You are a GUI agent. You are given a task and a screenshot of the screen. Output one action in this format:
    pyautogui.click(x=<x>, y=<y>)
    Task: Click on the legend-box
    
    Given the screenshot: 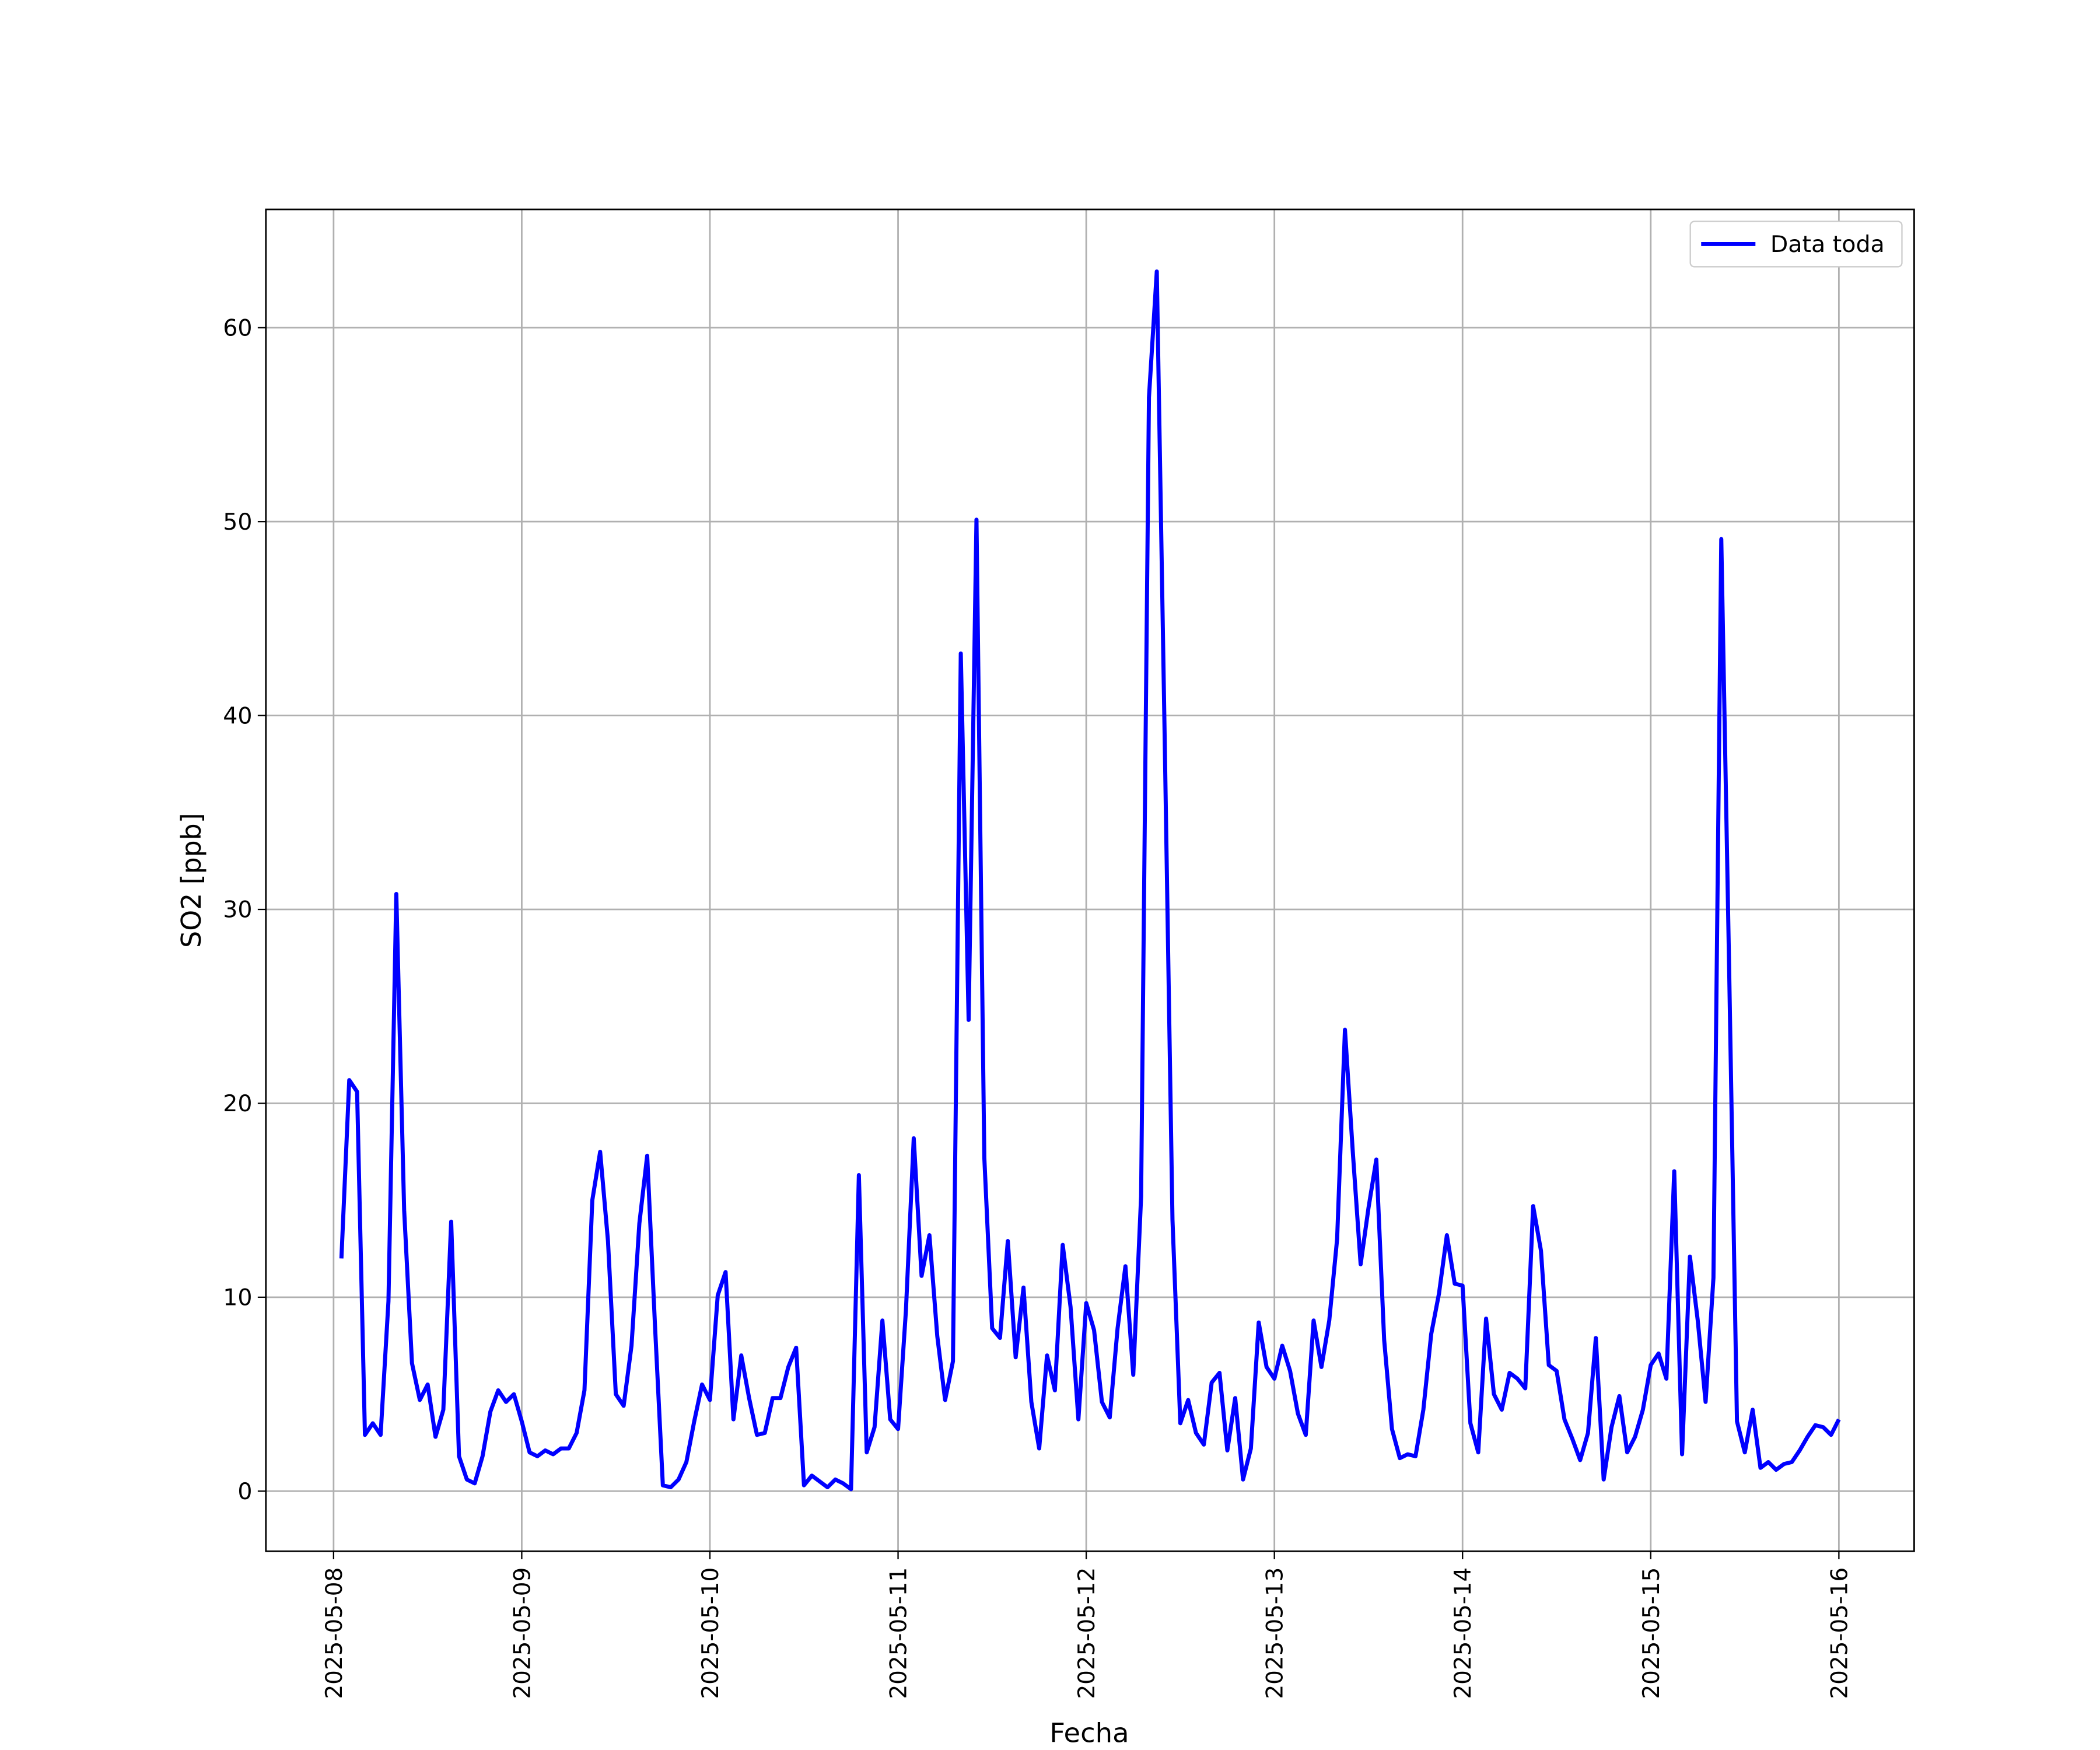 What is the action you would take?
    pyautogui.click(x=1796, y=244)
    